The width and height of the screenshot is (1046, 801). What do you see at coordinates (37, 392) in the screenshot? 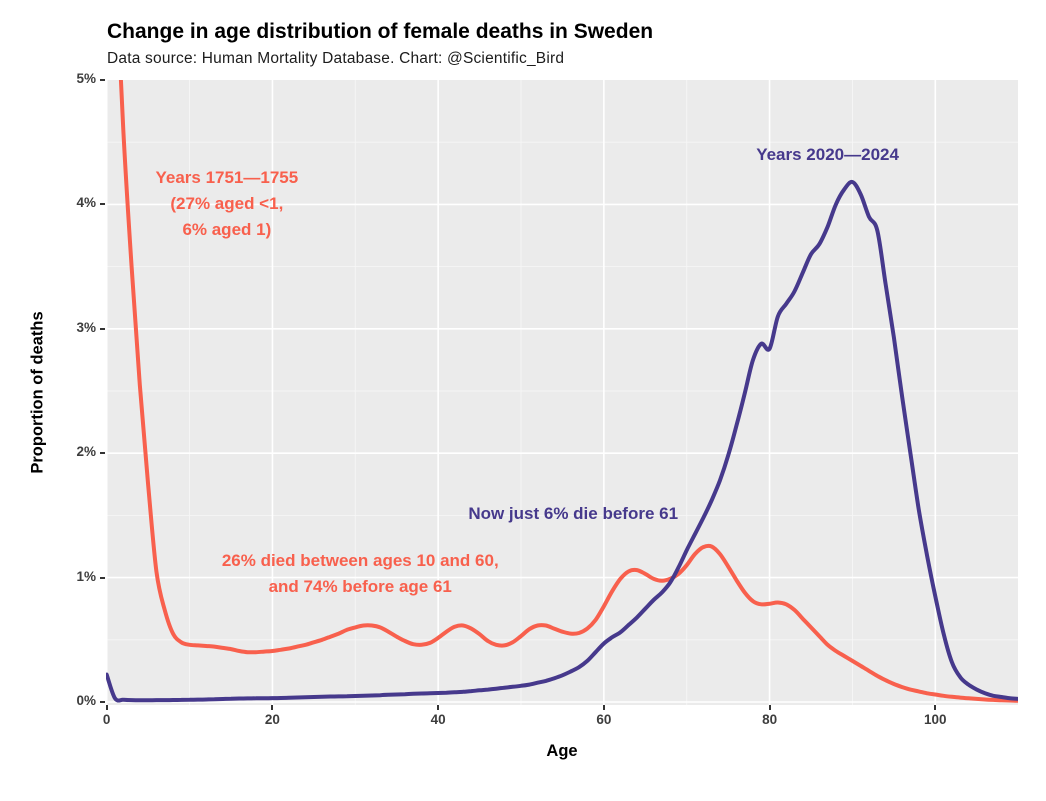
I see `y-axis-title: Proportion of deaths` at bounding box center [37, 392].